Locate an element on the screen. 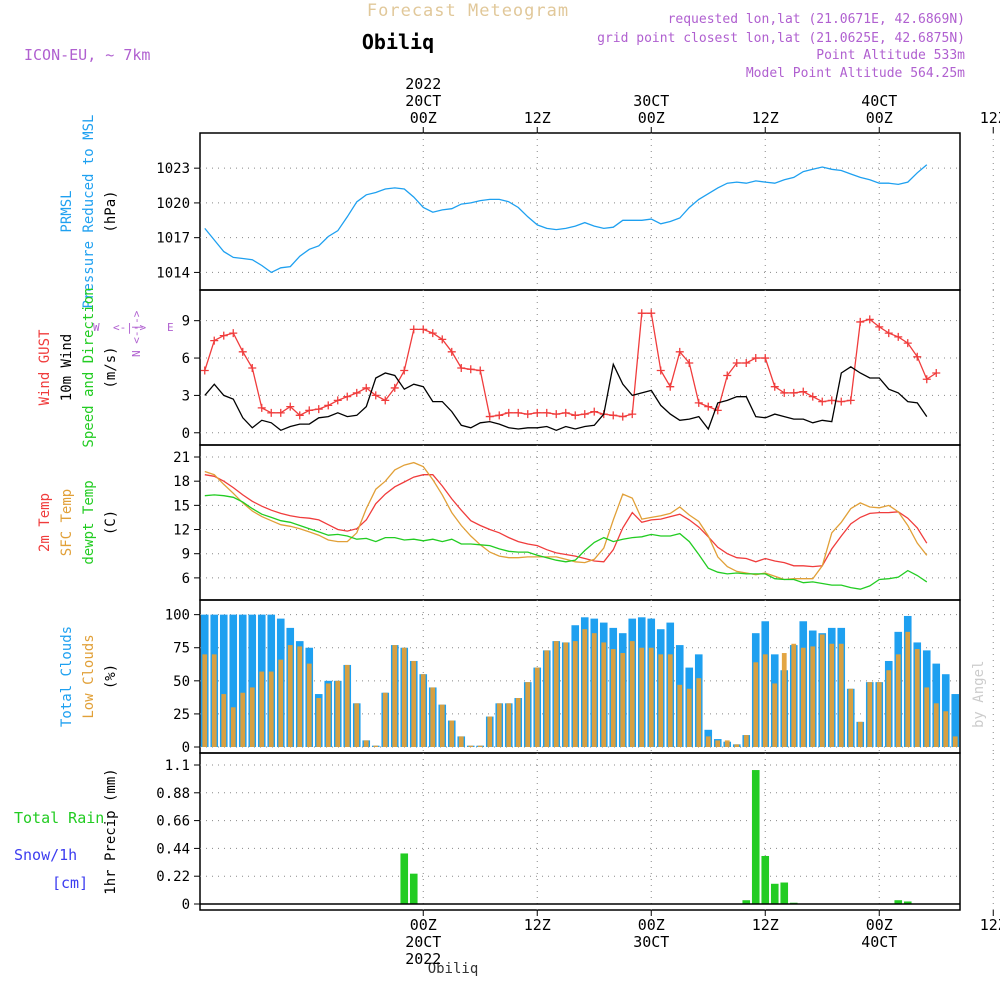 This screenshot has height=1000, width=1000. y-axis-label: Pressure Reduced to MSL is located at coordinates (89, 212).